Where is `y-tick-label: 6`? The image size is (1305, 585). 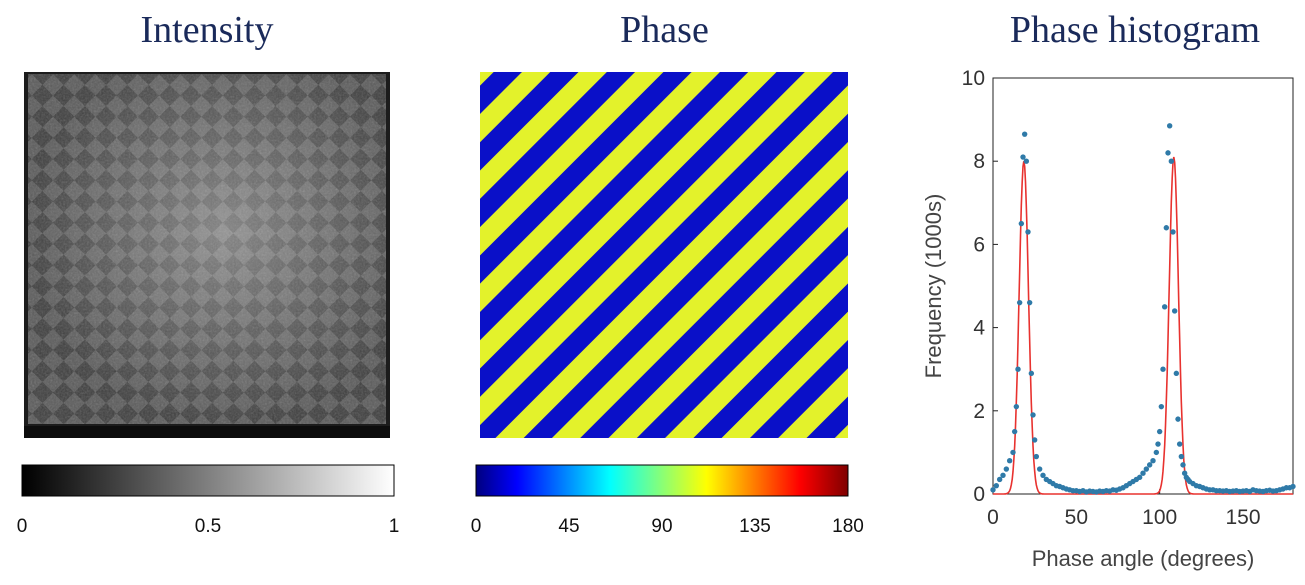 y-tick-label: 6 is located at coordinates (979, 244).